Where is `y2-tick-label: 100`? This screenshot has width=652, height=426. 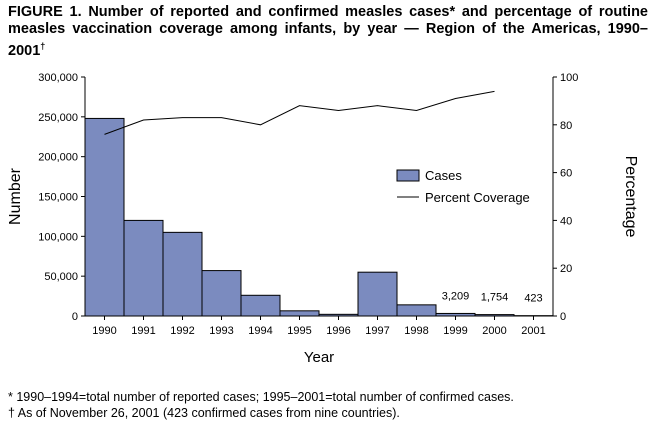
y2-tick-label: 100 is located at coordinates (569, 78).